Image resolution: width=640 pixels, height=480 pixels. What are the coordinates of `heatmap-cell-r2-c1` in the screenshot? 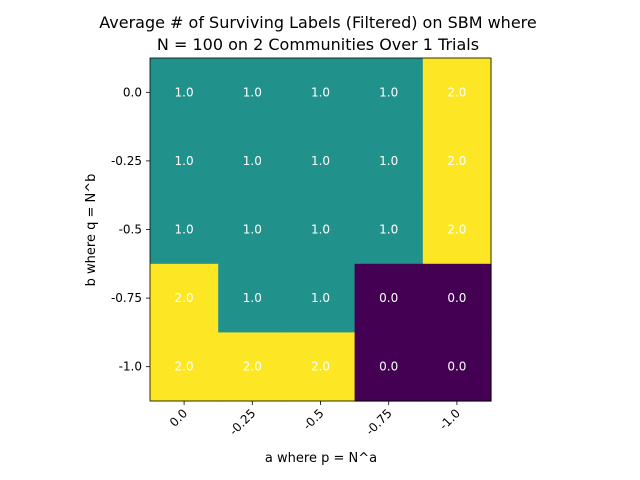 It's located at (252, 230).